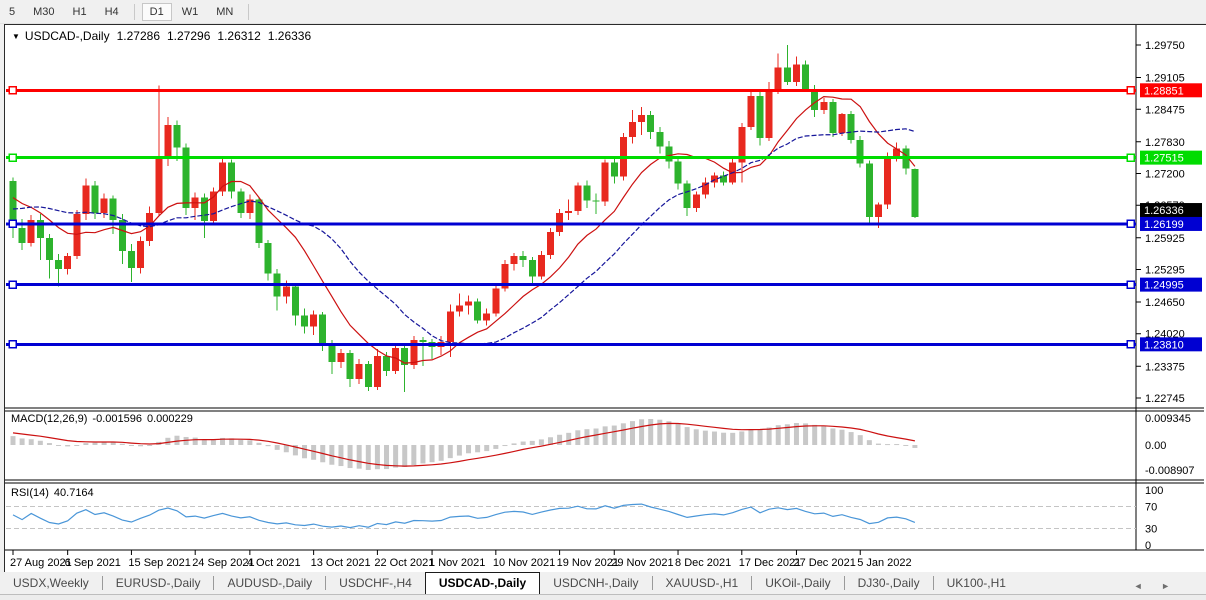 The image size is (1206, 600). I want to click on macd-indicator-label: MACD(12,26,9) -0.001596 0.000229, so click(102, 419).